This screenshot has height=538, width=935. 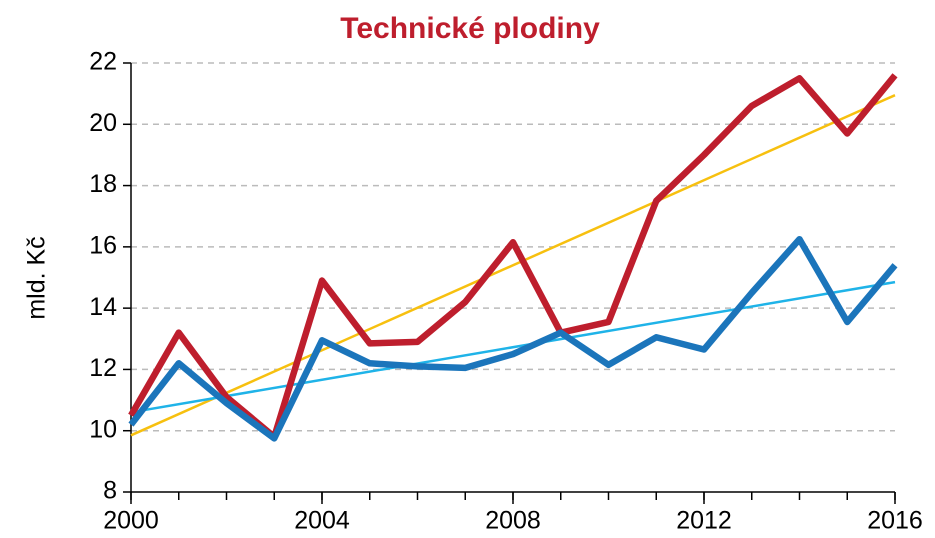 I want to click on x-tick-label: 2016, so click(x=895, y=521).